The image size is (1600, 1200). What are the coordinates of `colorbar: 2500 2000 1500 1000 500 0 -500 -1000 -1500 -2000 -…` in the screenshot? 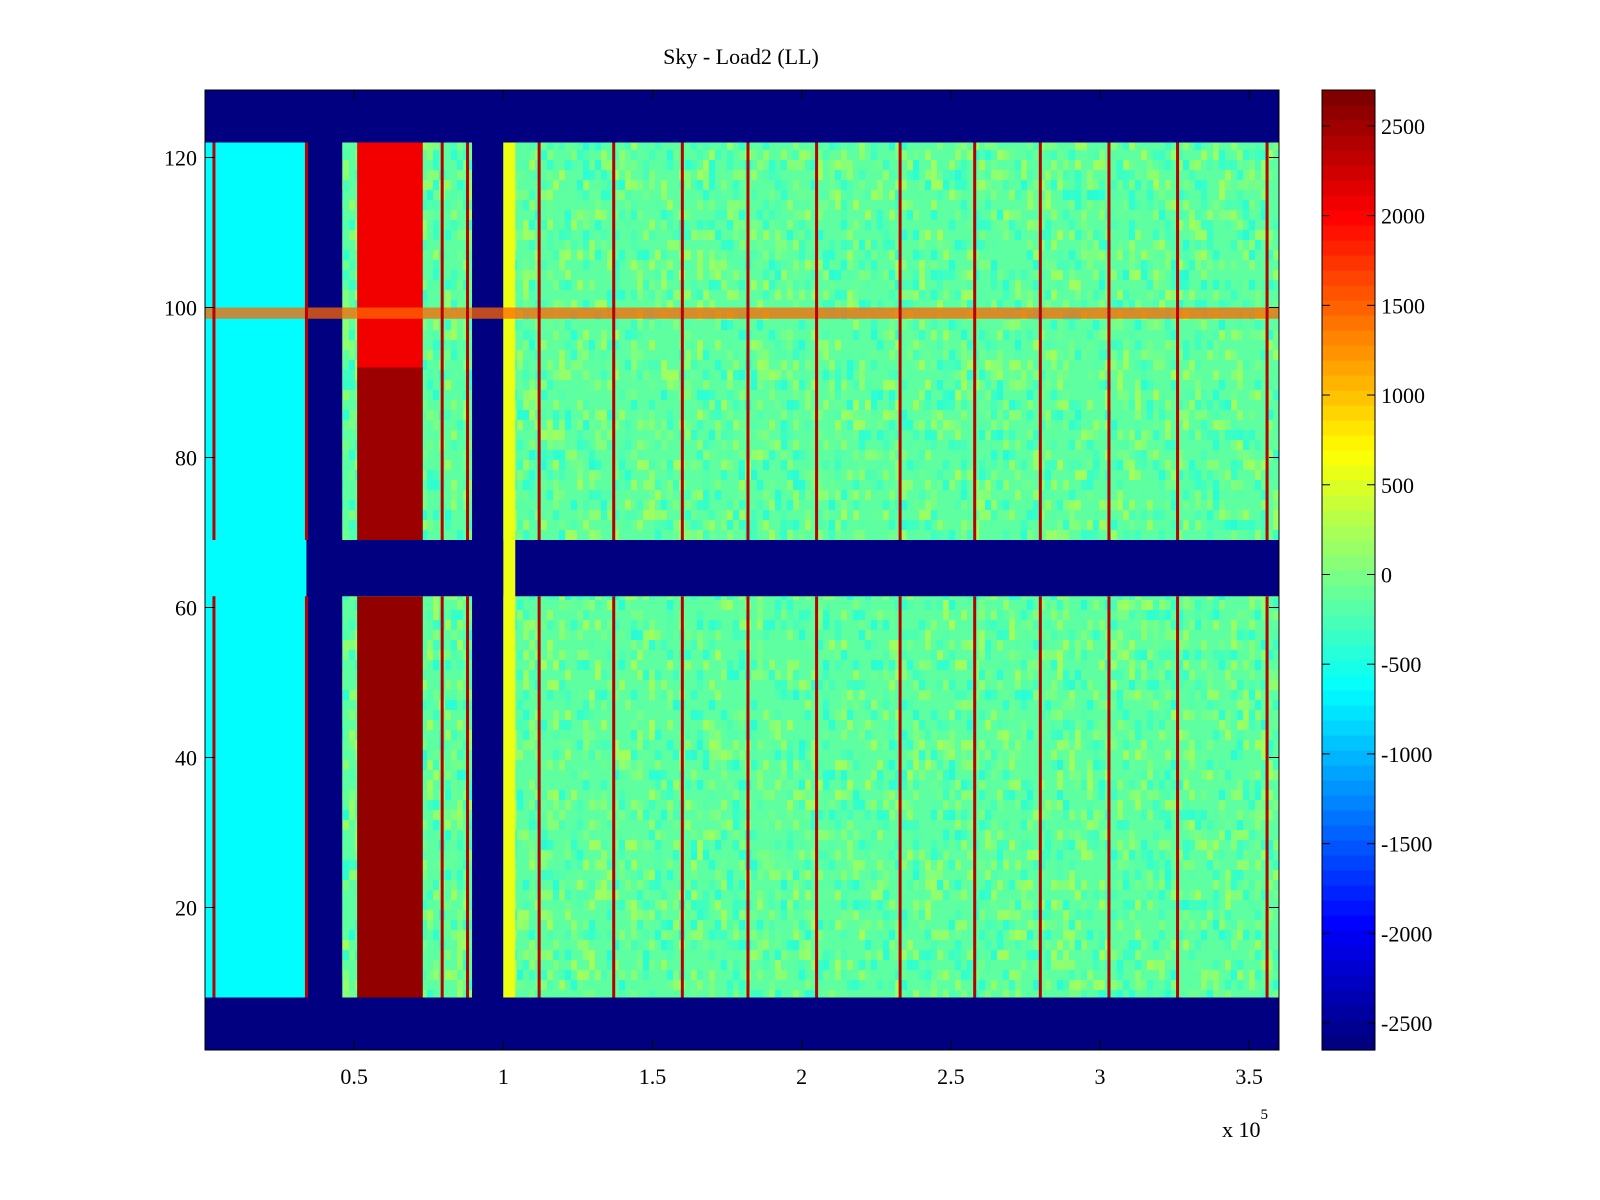 It's located at (1376, 570).